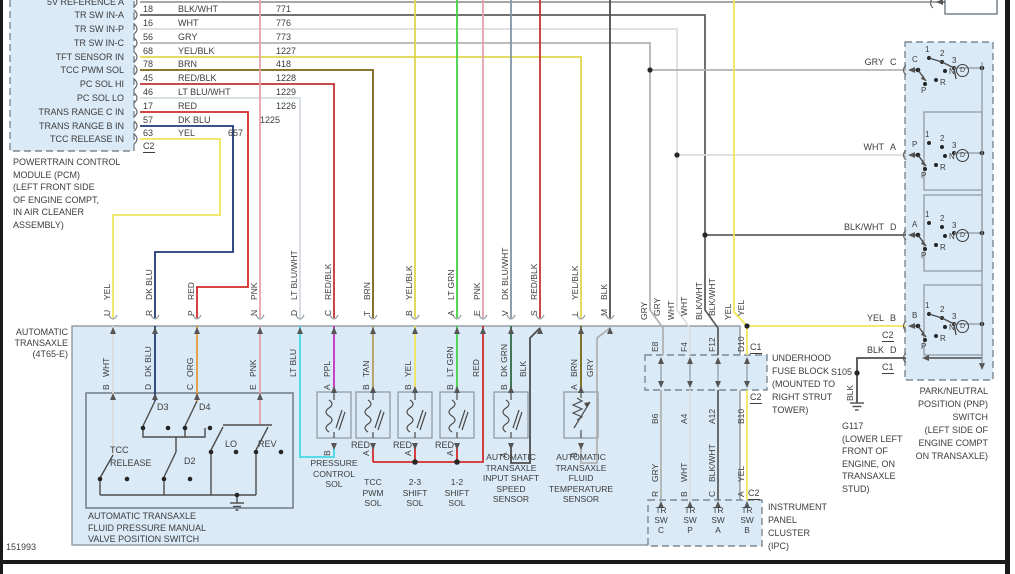  I want to click on pcm-signal: TR SW IN-P, so click(99, 29).